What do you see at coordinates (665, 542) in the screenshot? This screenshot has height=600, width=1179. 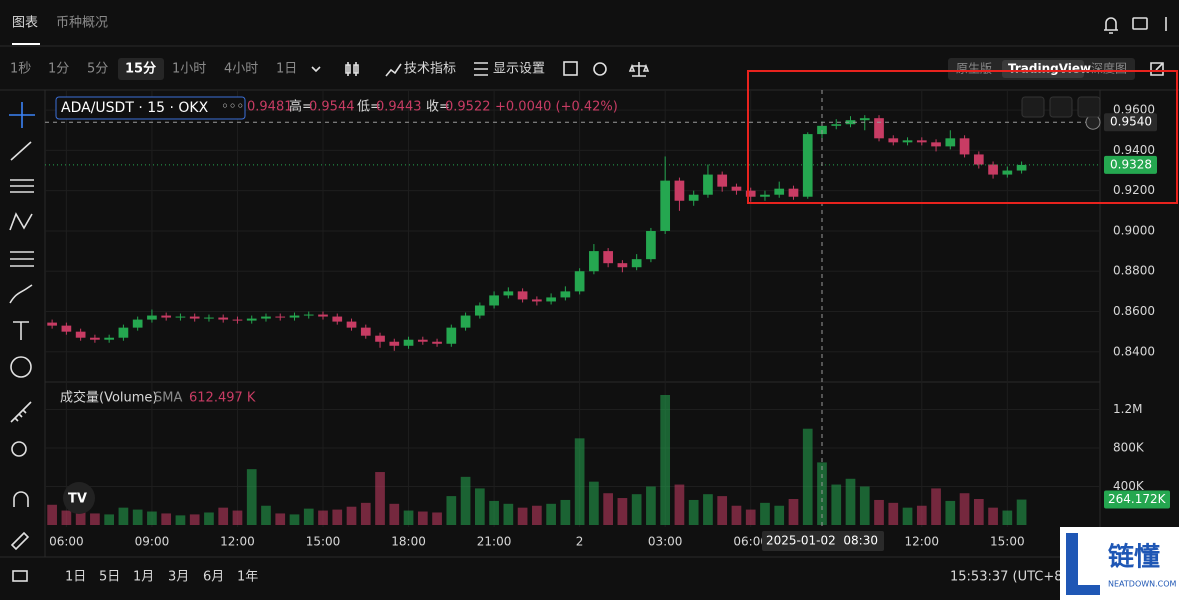 I see `x-tick-label: 03:00` at bounding box center [665, 542].